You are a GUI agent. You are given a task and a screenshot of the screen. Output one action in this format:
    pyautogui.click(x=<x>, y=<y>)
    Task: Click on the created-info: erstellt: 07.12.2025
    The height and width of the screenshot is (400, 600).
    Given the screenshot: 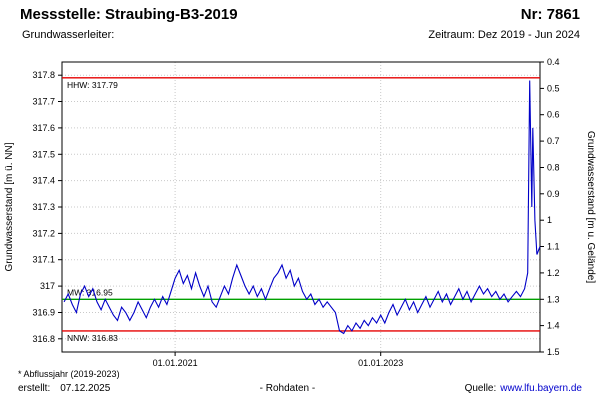 What is the action you would take?
    pyautogui.click(x=64, y=388)
    